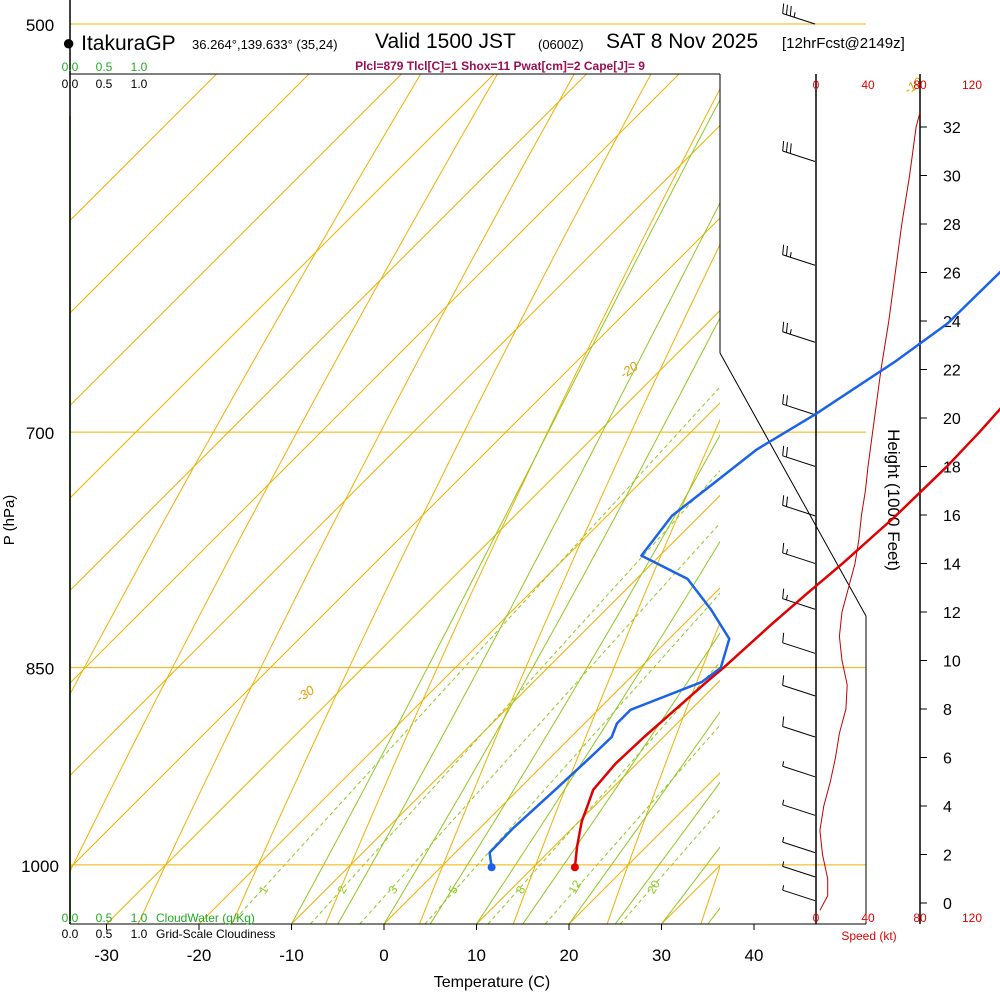 This screenshot has height=1000, width=1000. What do you see at coordinates (663, 772) in the screenshot?
I see `dry-adiabat-line` at bounding box center [663, 772].